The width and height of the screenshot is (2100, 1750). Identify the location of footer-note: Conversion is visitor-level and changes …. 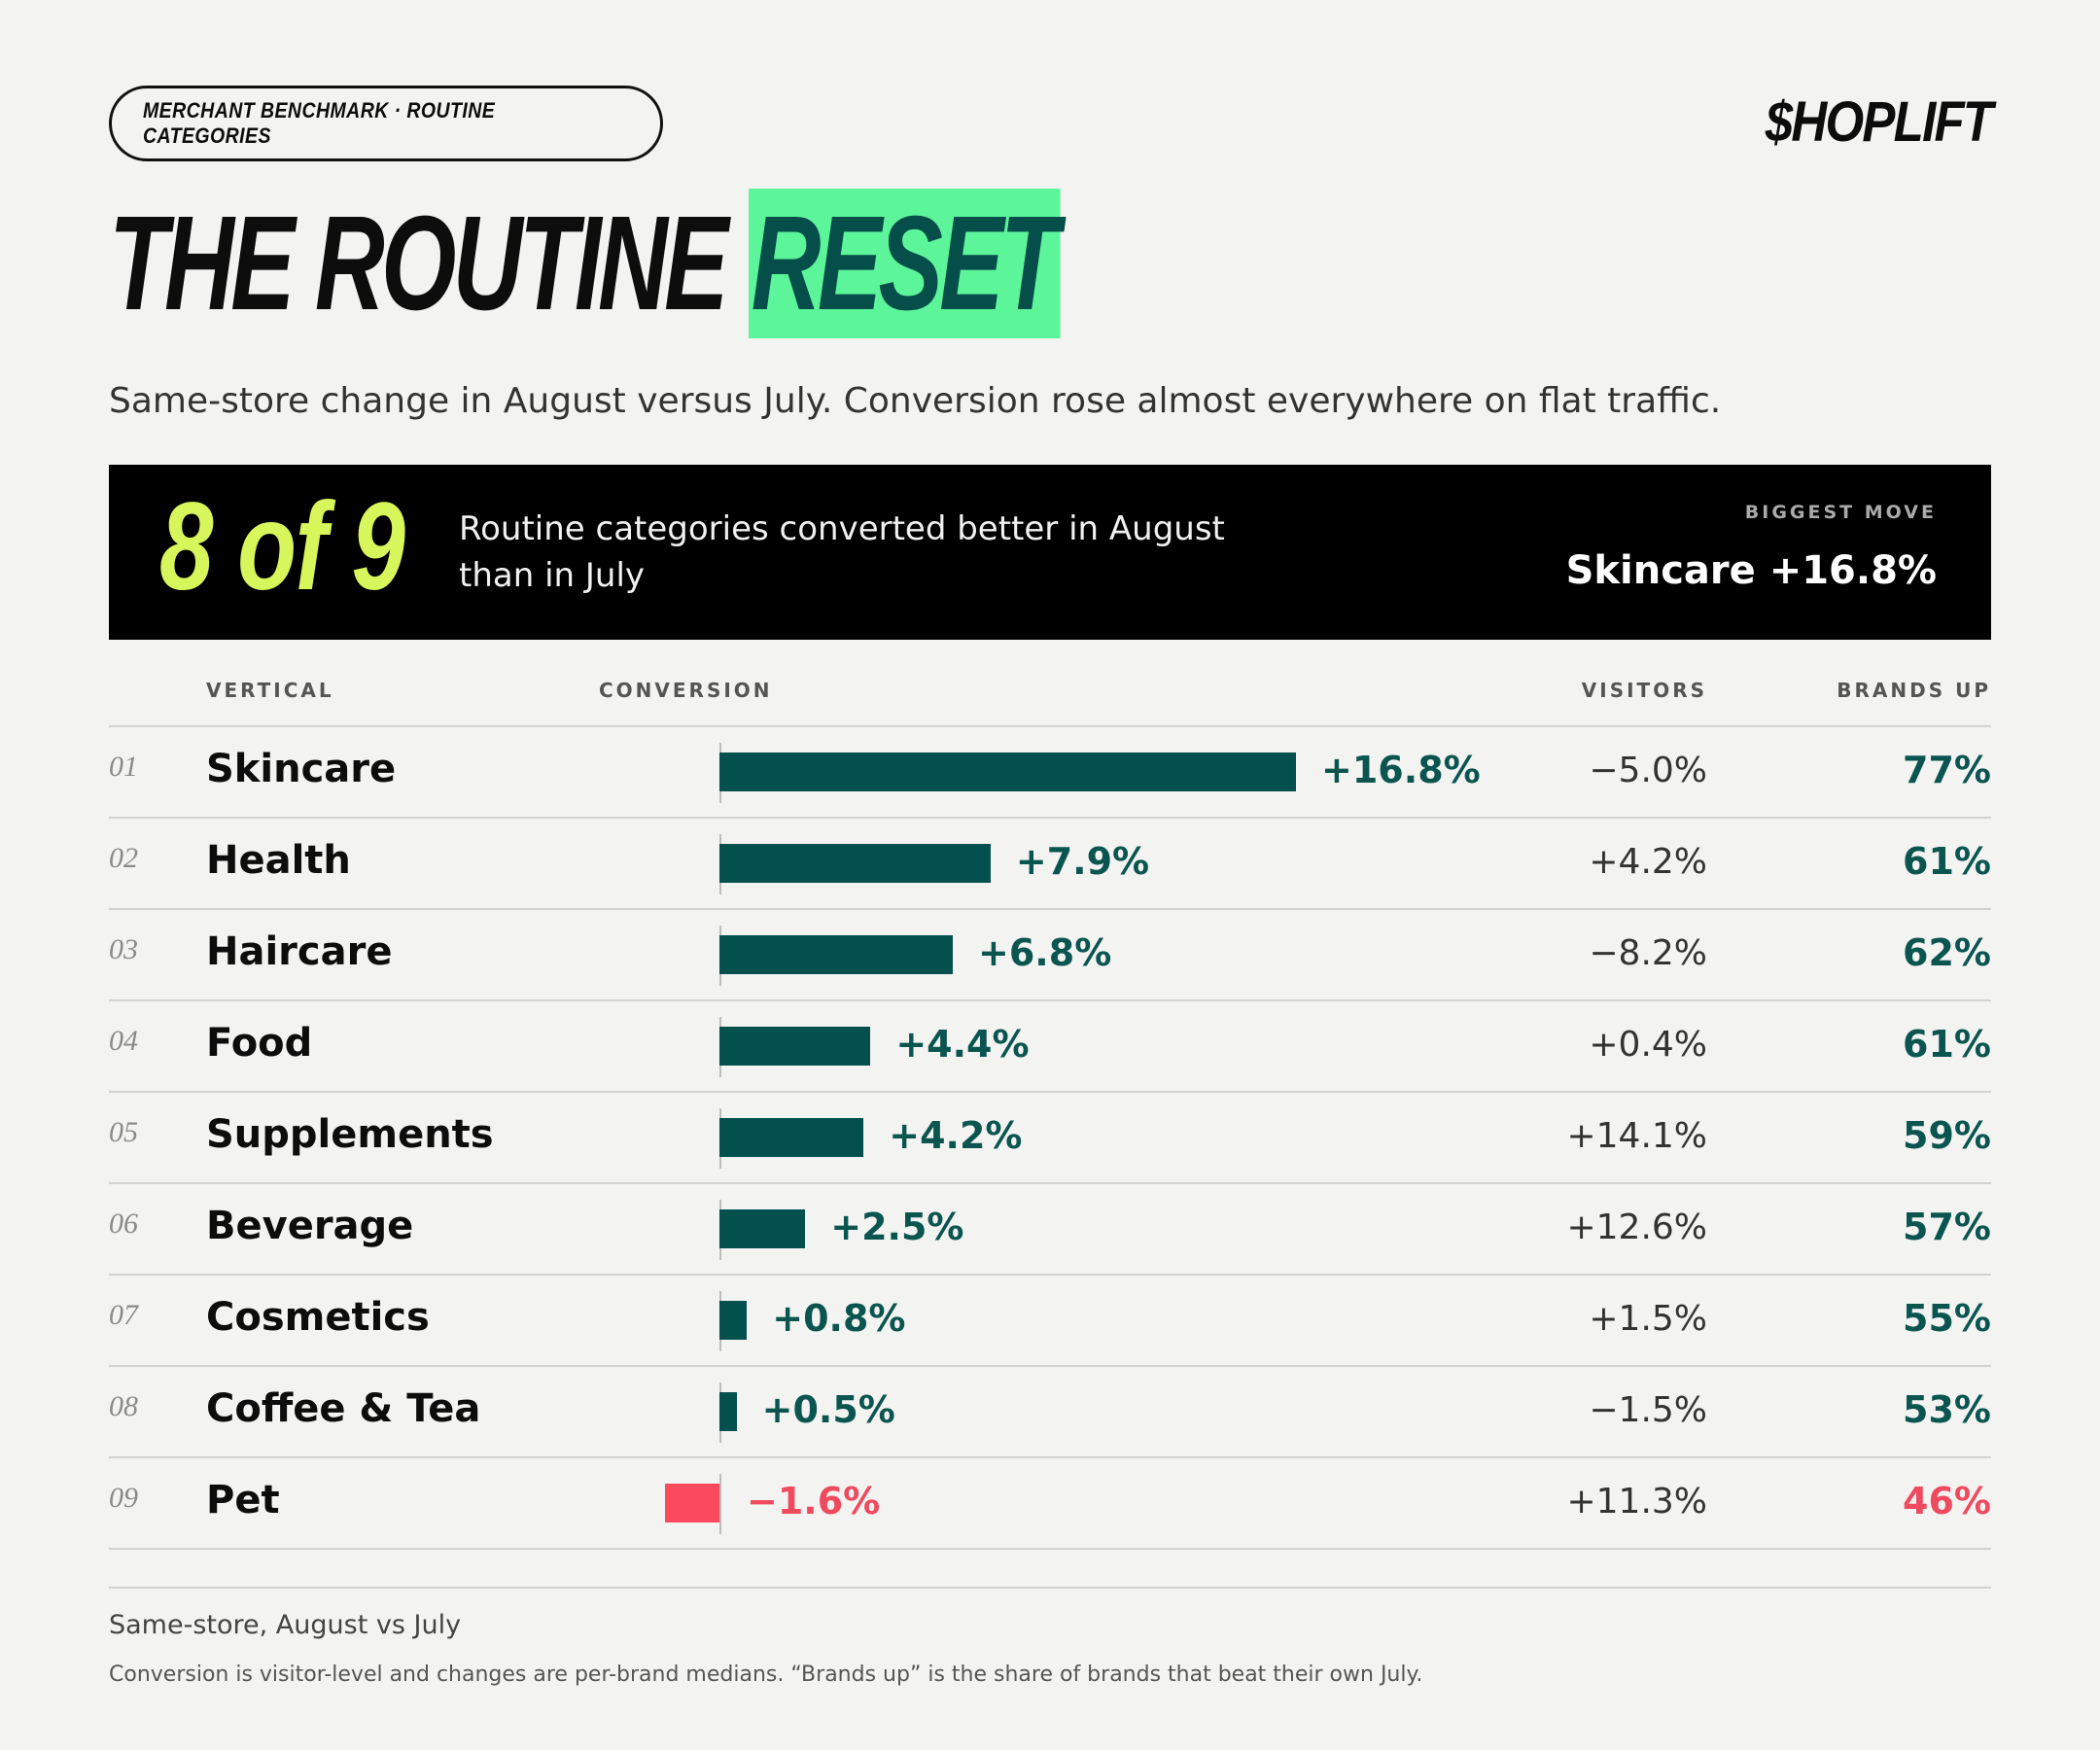
(766, 1674).